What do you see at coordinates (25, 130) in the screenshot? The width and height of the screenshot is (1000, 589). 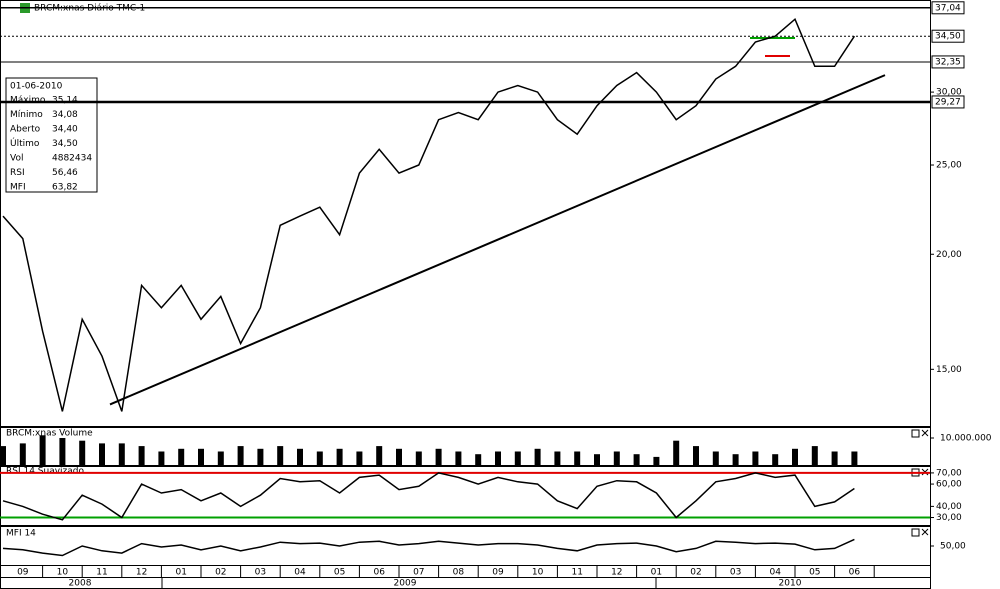 I see `info-key: Aberto` at bounding box center [25, 130].